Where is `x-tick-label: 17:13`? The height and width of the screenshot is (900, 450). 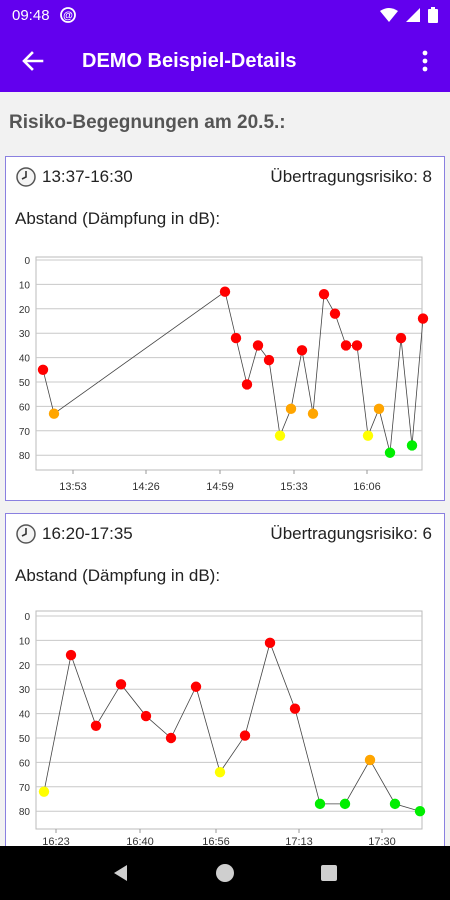
x-tick-label: 17:13 is located at coordinates (299, 842).